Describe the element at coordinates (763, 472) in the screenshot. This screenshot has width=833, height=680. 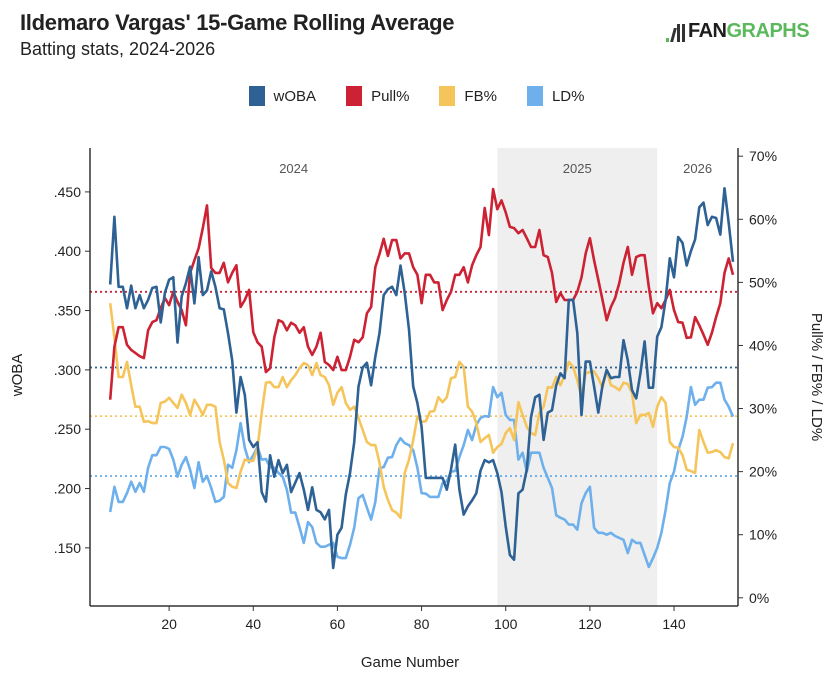
I see `y-right-tick-label: 20%` at that location.